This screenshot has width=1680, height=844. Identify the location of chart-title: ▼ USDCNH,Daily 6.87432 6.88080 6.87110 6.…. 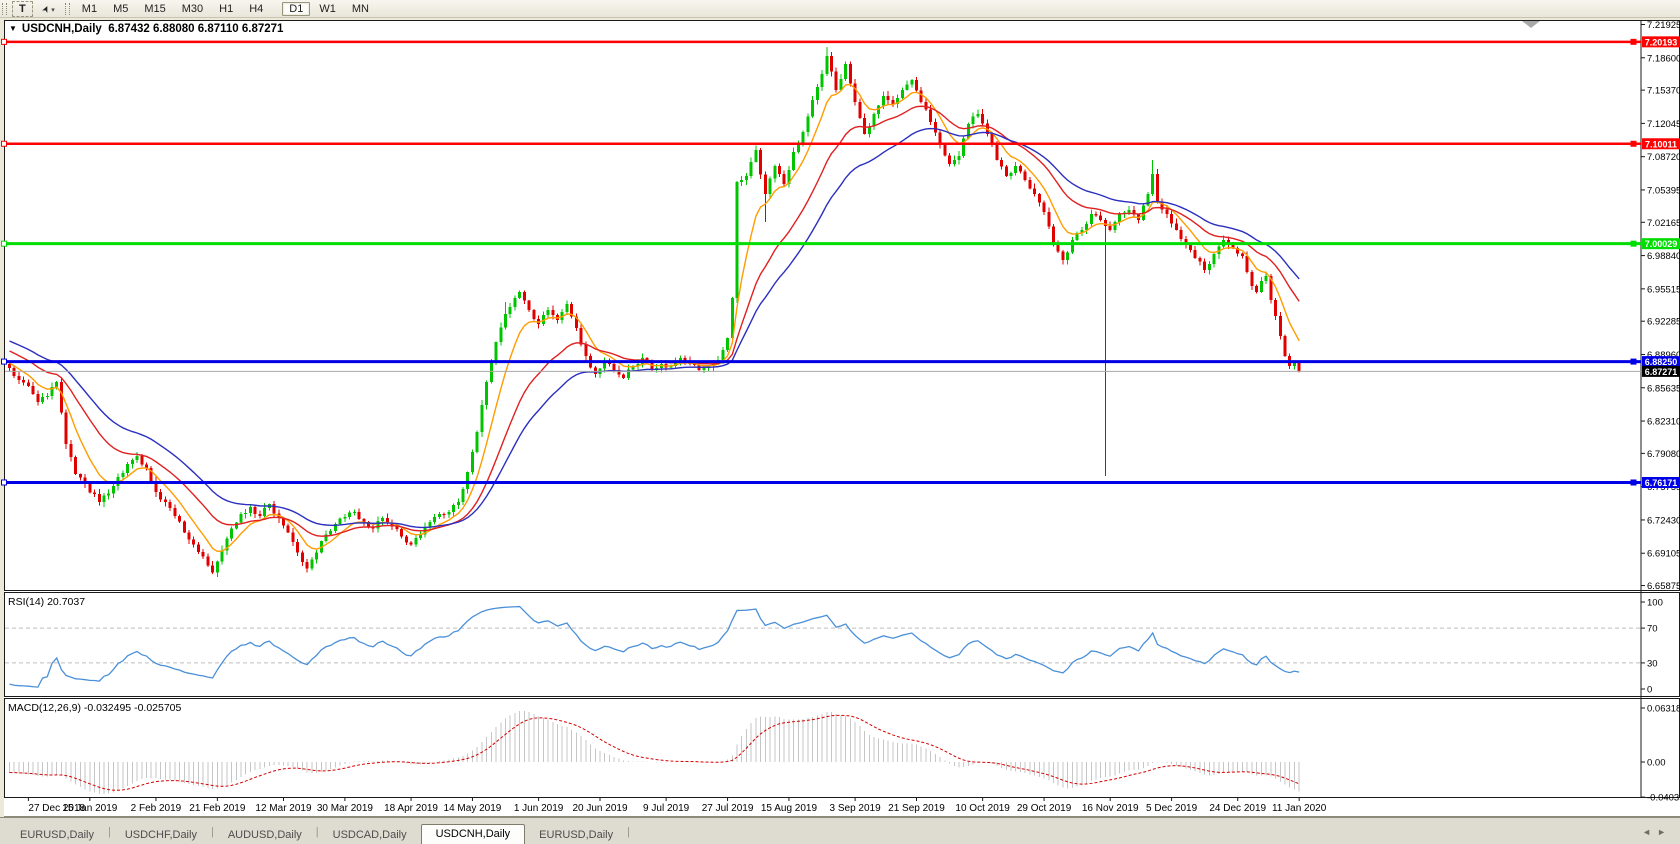
(146, 29).